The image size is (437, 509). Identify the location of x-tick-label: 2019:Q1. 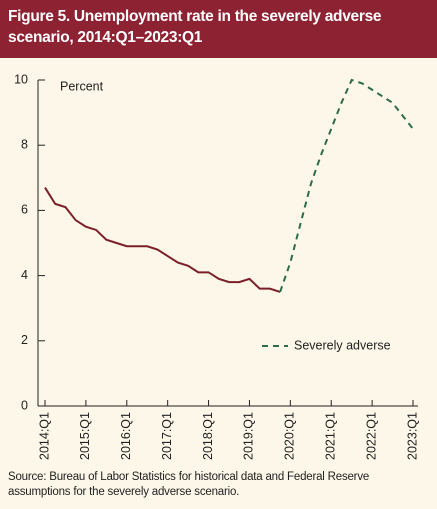
(249, 436).